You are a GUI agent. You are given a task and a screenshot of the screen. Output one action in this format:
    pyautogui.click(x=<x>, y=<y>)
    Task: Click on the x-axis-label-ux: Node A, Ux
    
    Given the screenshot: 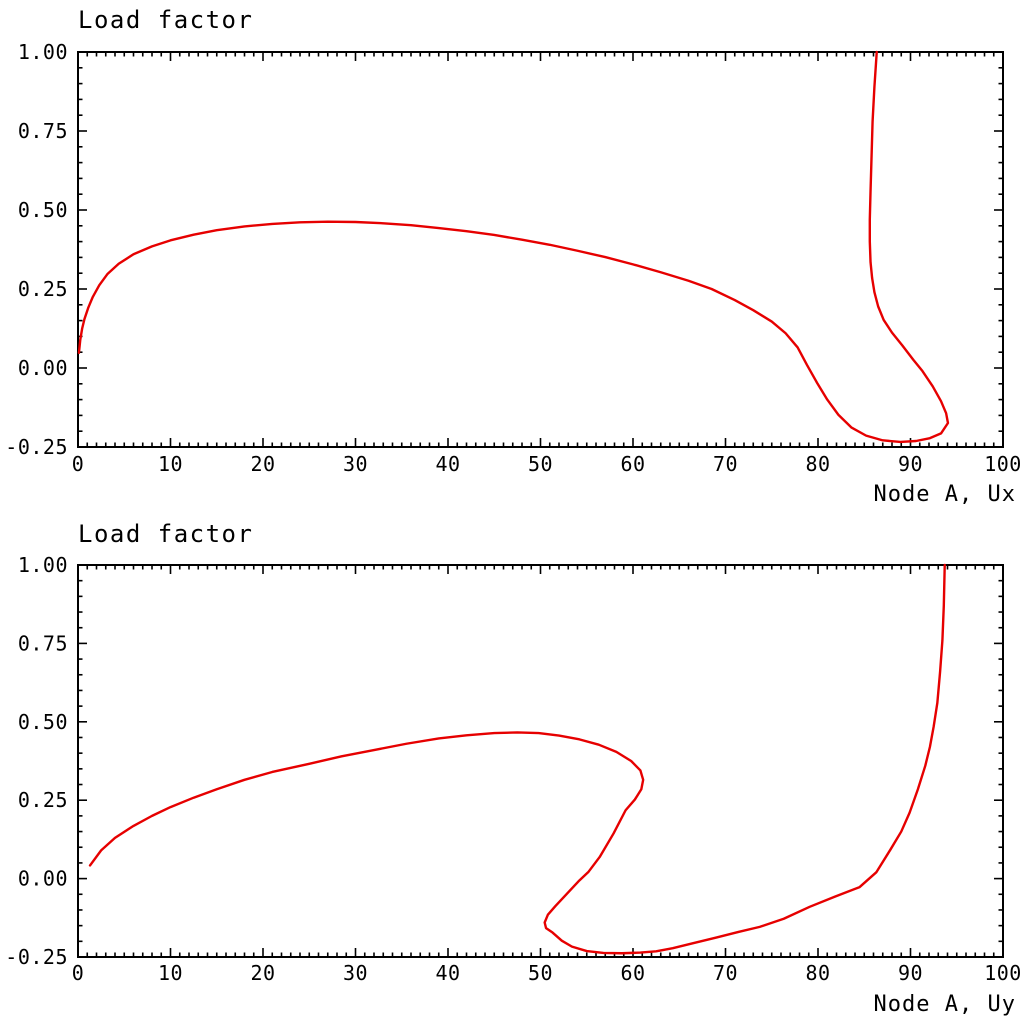 What is the action you would take?
    pyautogui.click(x=945, y=494)
    